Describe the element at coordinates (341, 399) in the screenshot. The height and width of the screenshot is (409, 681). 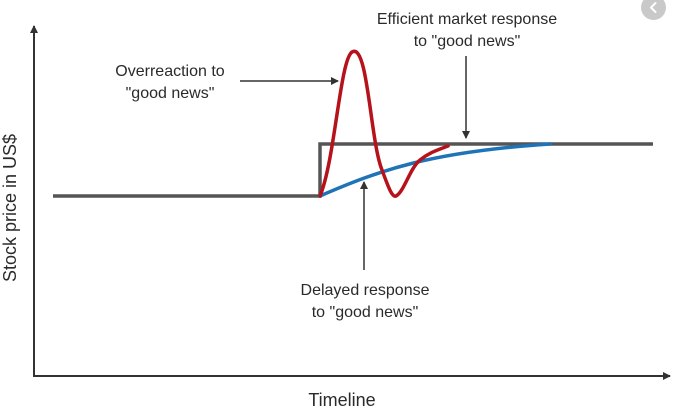
I see `x-axis-title: Timeline` at that location.